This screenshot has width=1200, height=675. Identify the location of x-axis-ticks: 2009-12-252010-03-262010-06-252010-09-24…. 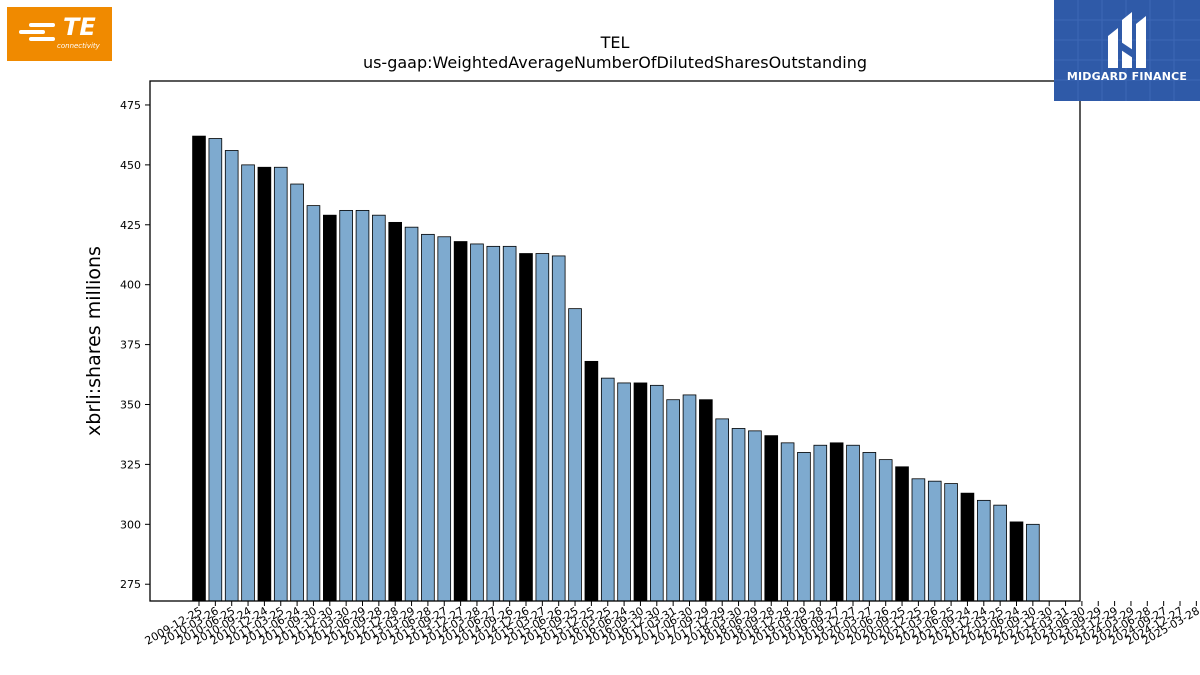
(671, 624).